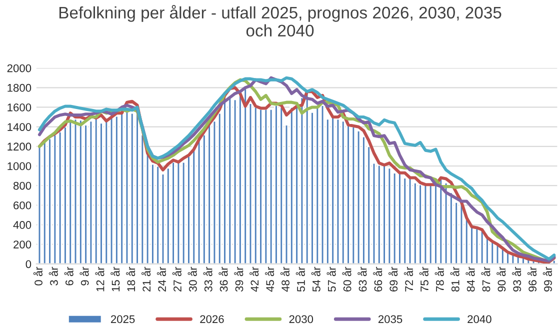  Describe the element at coordinates (99, 279) in the screenshot. I see `x-tick-label: 12 år` at that location.